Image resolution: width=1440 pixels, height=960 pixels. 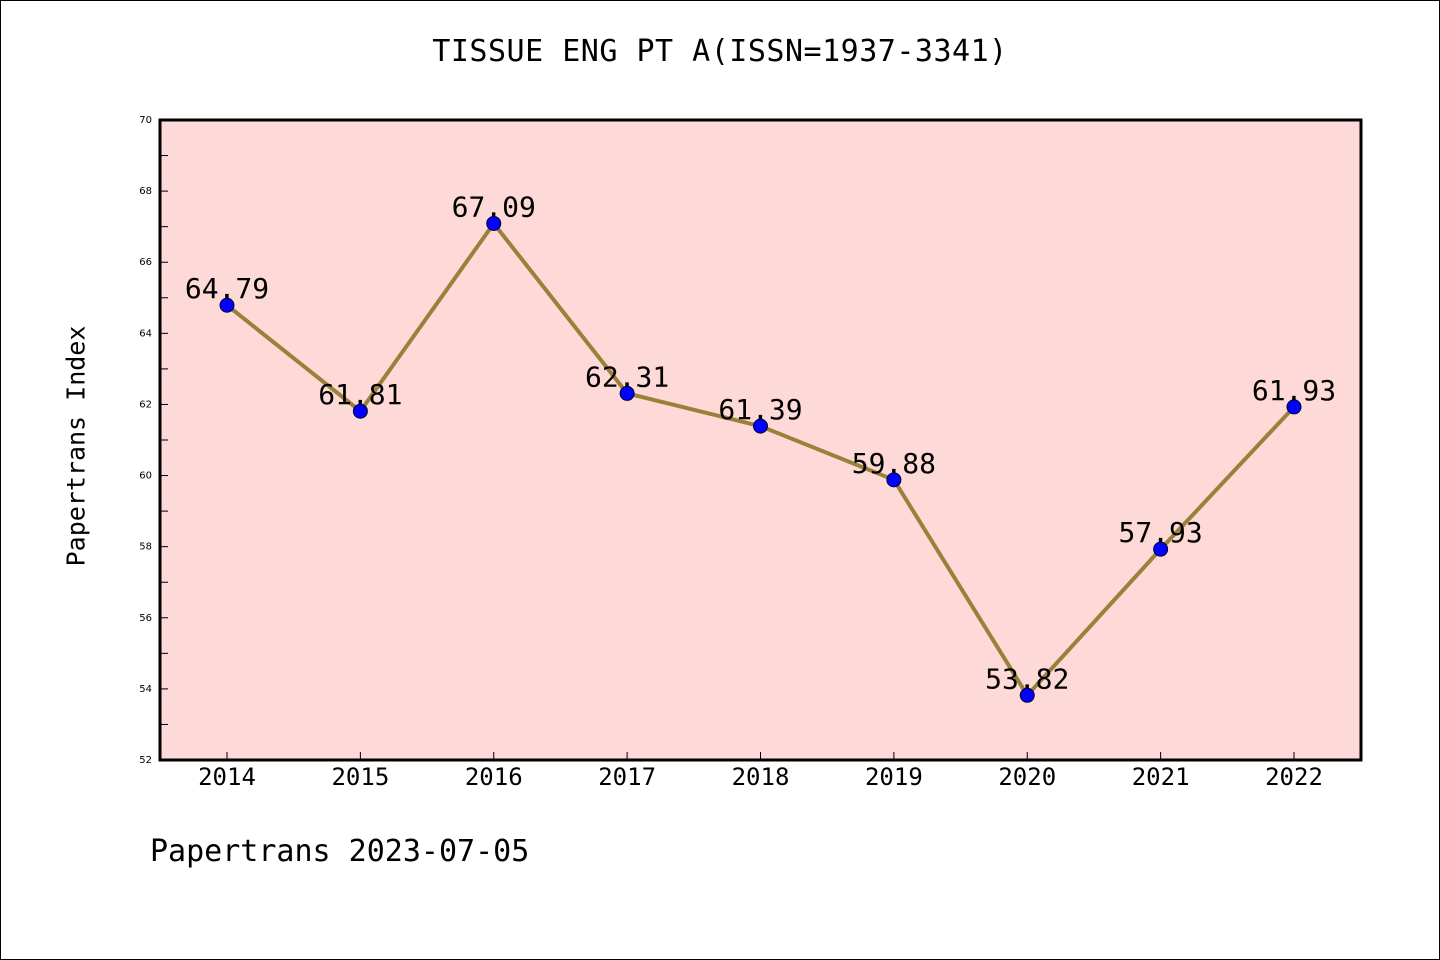 I want to click on data-label: 61.39, so click(x=760, y=409).